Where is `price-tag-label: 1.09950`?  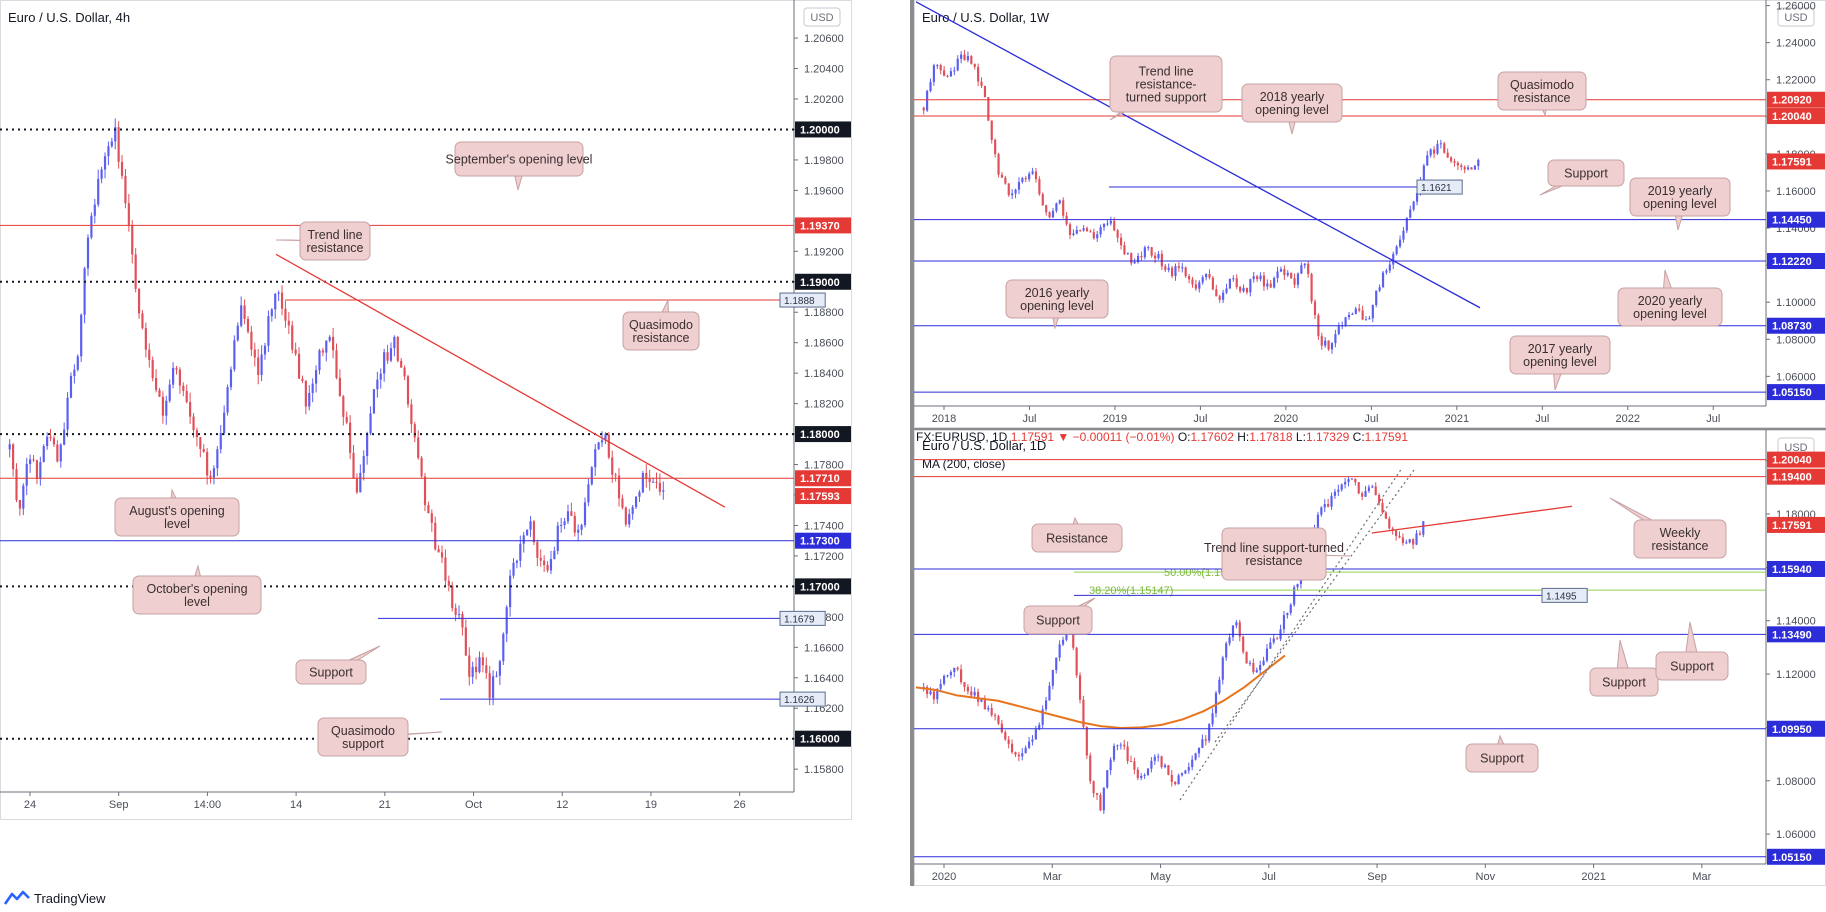
price-tag-label: 1.09950 is located at coordinates (1792, 730).